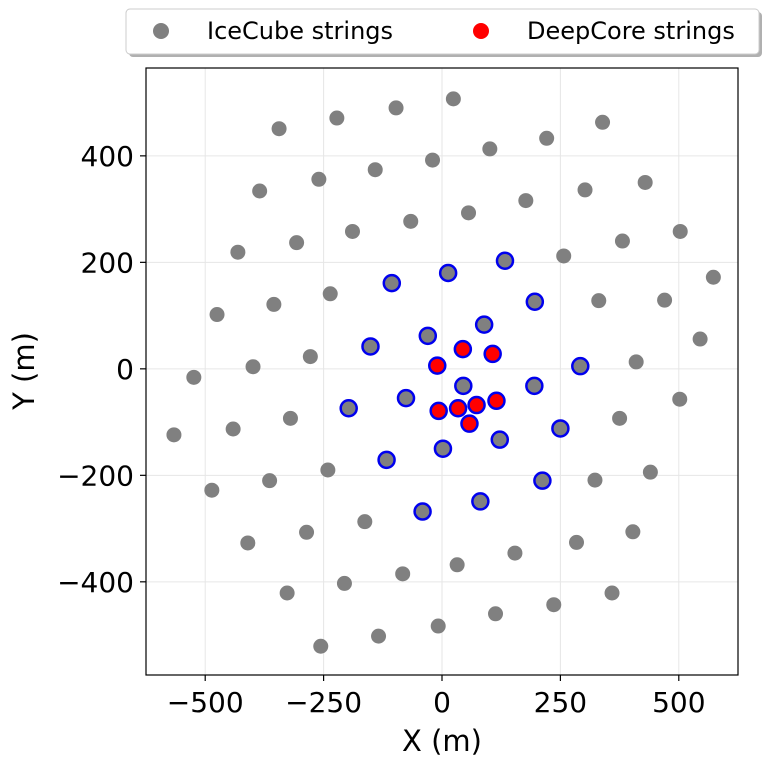 This screenshot has height=766, width=766. What do you see at coordinates (125, 369) in the screenshot?
I see `y-tick-label: 0` at bounding box center [125, 369].